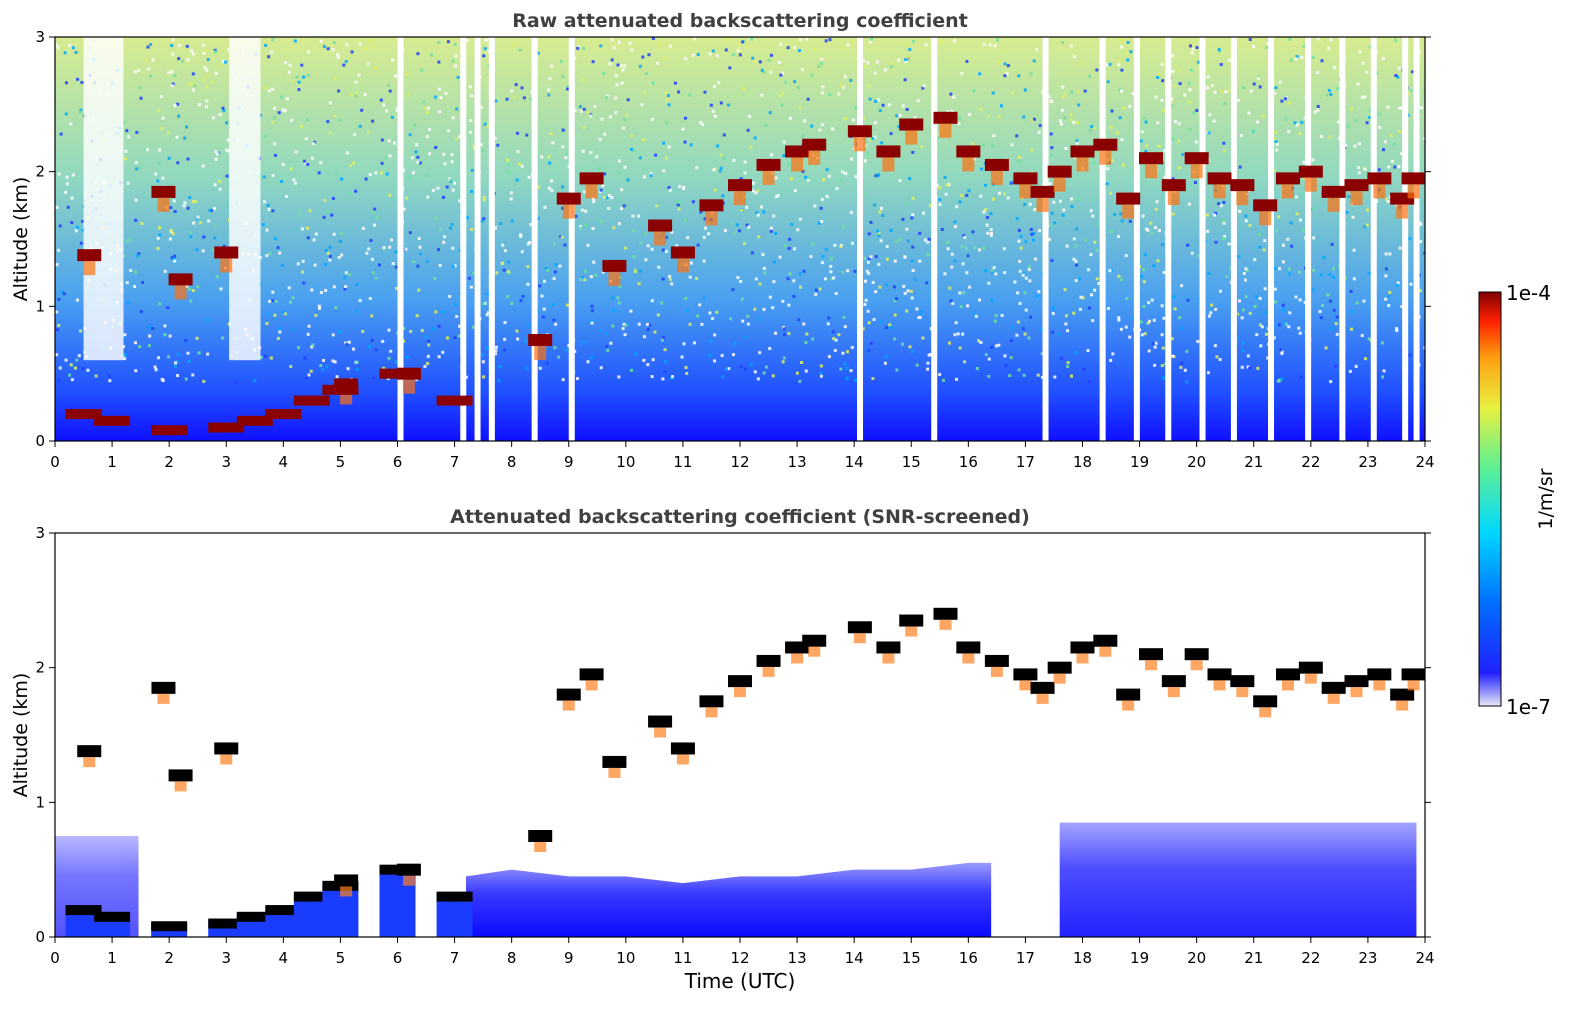  What do you see at coordinates (284, 462) in the screenshot?
I see `x-tick-label: 4` at bounding box center [284, 462].